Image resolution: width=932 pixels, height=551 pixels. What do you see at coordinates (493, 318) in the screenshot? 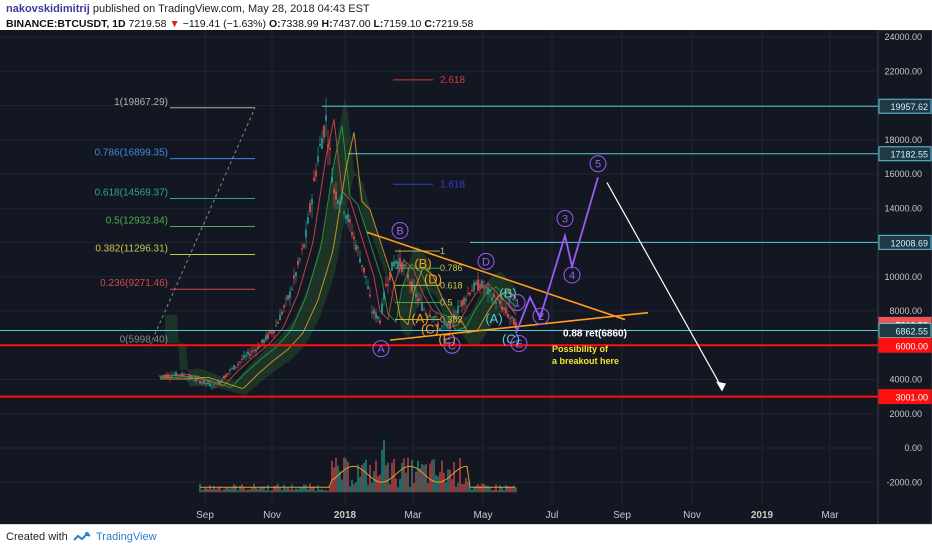
I see `cyan-wave-label: (A)` at bounding box center [493, 318].